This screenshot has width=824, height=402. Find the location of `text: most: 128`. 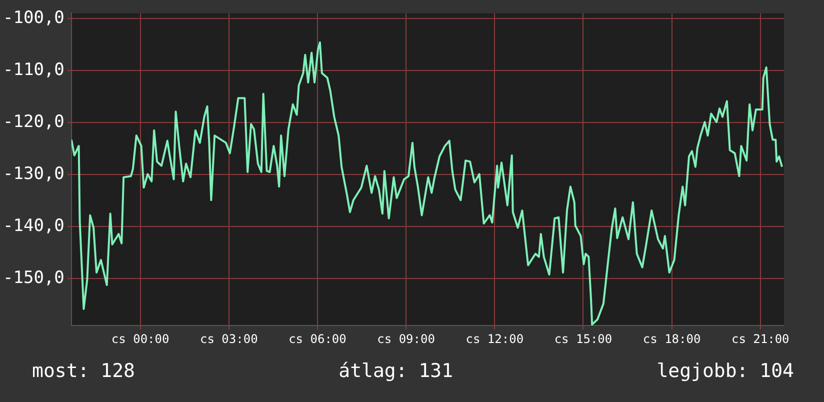

text: most: 128 is located at coordinates (83, 371).